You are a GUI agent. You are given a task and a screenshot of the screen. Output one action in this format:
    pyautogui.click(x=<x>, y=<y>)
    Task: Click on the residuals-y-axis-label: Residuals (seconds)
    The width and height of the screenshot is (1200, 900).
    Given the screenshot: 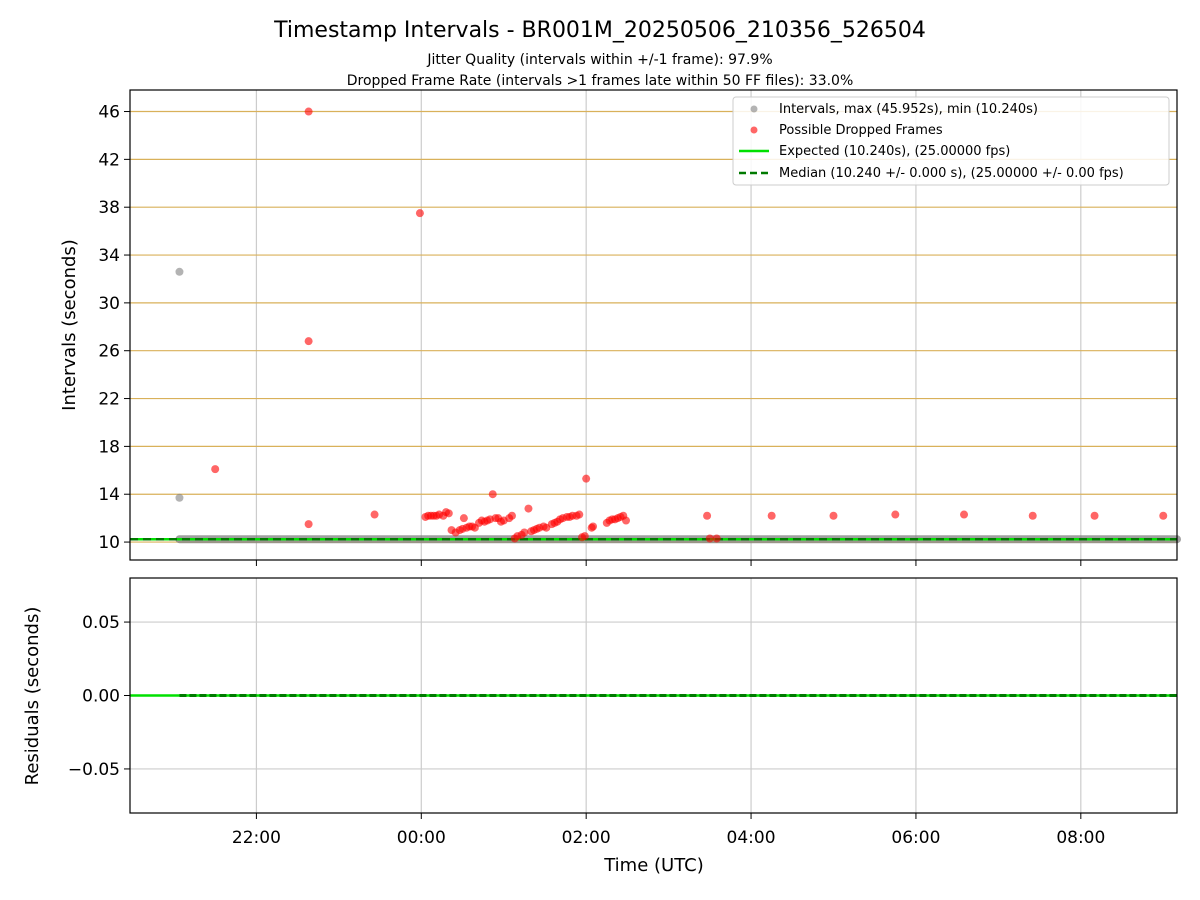 What is the action you would take?
    pyautogui.click(x=32, y=696)
    